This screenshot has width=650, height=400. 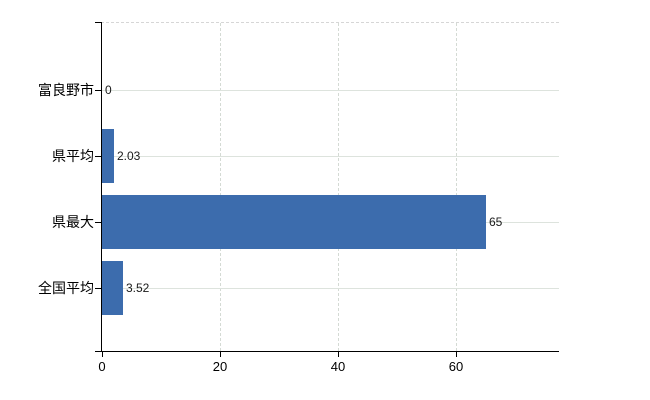 I want to click on value-label: 2.03, so click(x=129, y=156).